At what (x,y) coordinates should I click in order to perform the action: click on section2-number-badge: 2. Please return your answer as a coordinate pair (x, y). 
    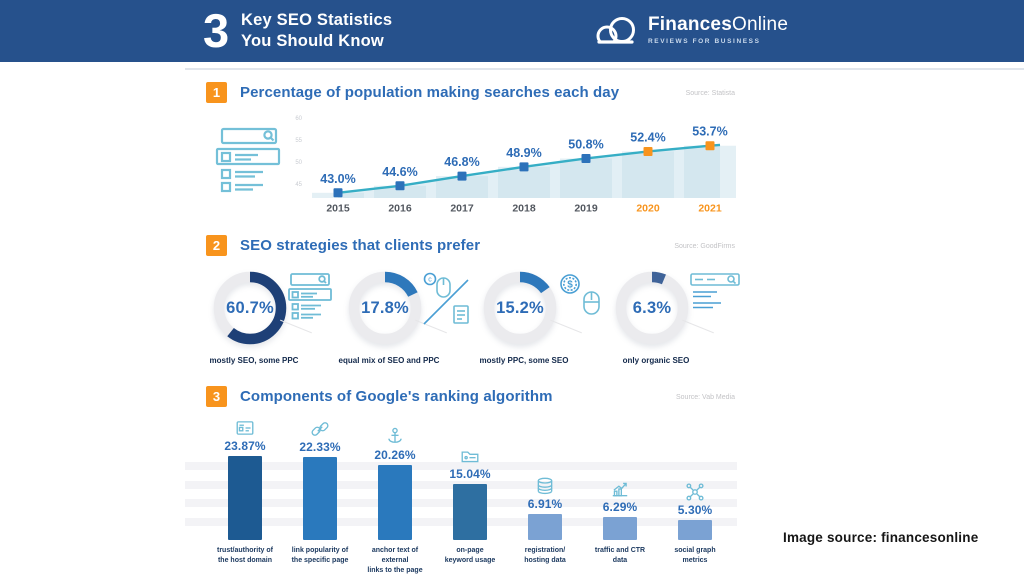
    Looking at the image, I should click on (216, 245).